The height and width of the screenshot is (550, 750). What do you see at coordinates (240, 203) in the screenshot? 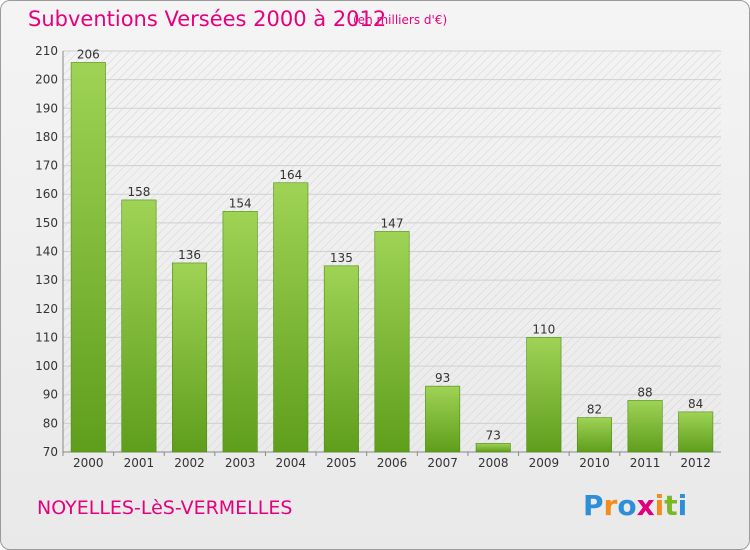
I see `data-label-2003: 154` at bounding box center [240, 203].